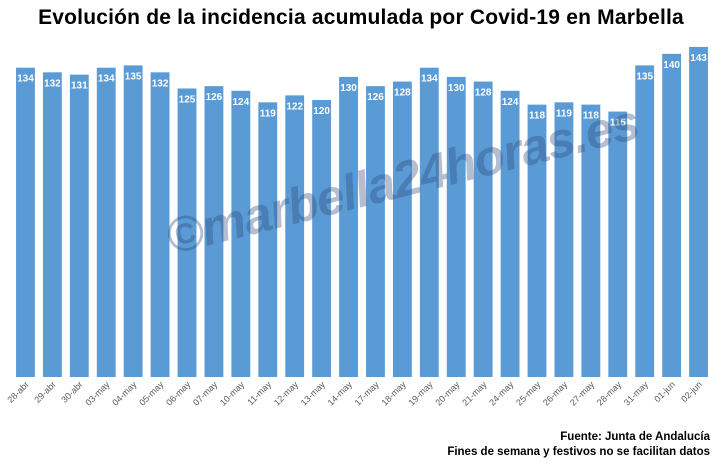 This screenshot has width=722, height=468. What do you see at coordinates (71, 391) in the screenshot?
I see `tick-label-30-abr: 30-abr` at bounding box center [71, 391].